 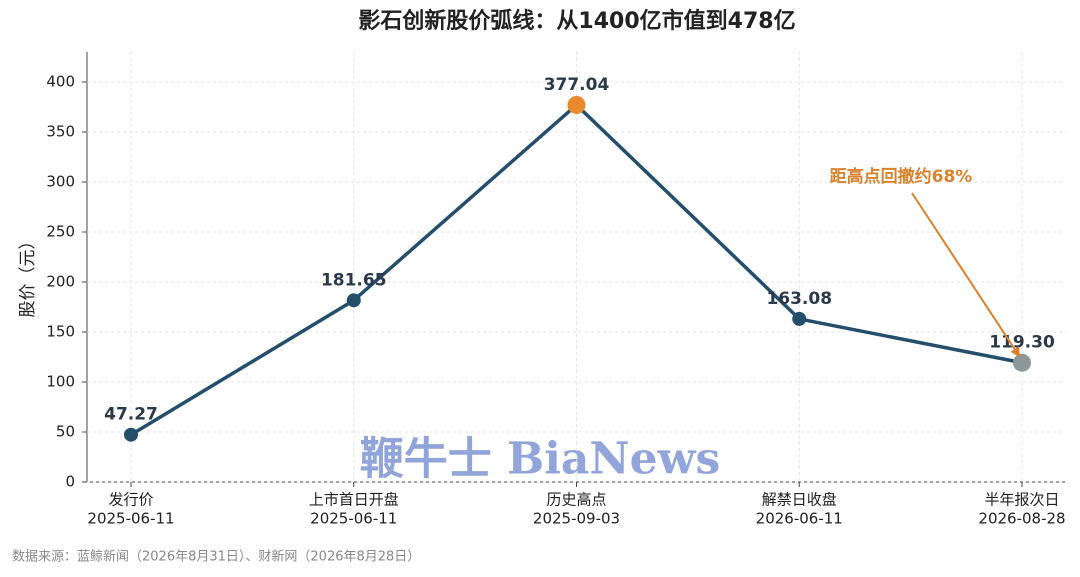 I want to click on value-label: 377.04, so click(x=577, y=85).